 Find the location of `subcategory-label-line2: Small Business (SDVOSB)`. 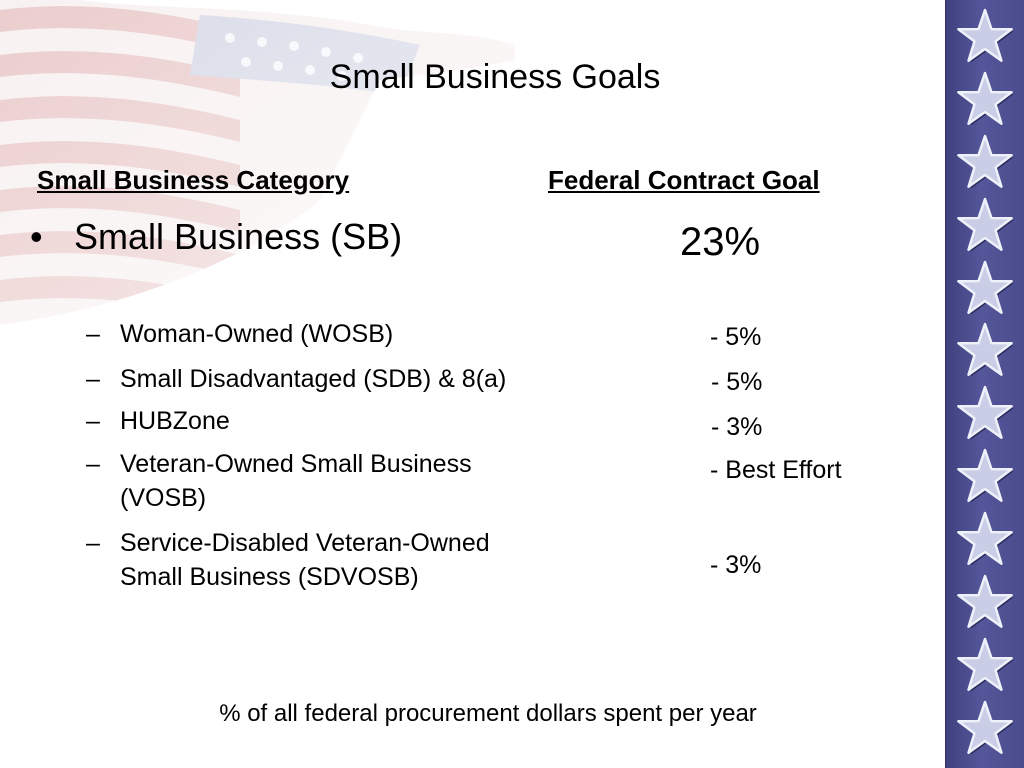

subcategory-label-line2: Small Business (SDVOSB) is located at coordinates (269, 577).